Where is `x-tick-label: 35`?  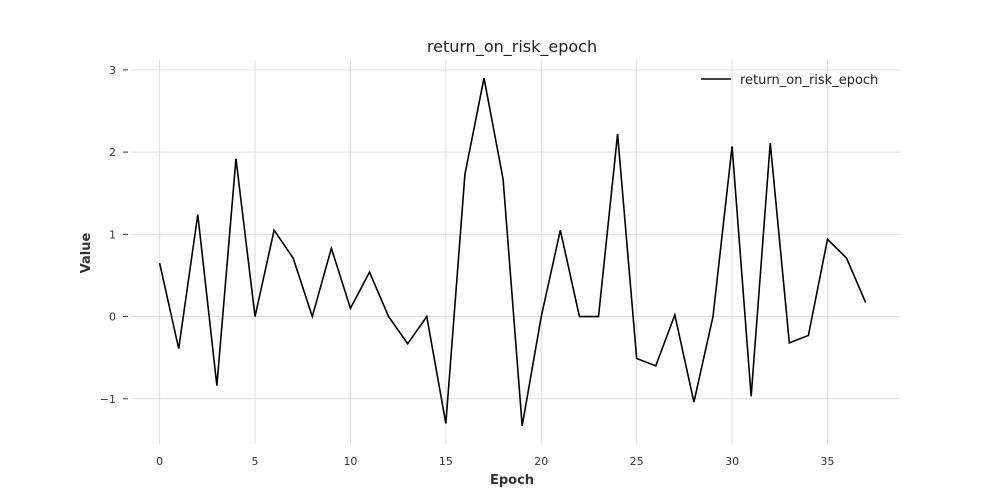 x-tick-label: 35 is located at coordinates (827, 461).